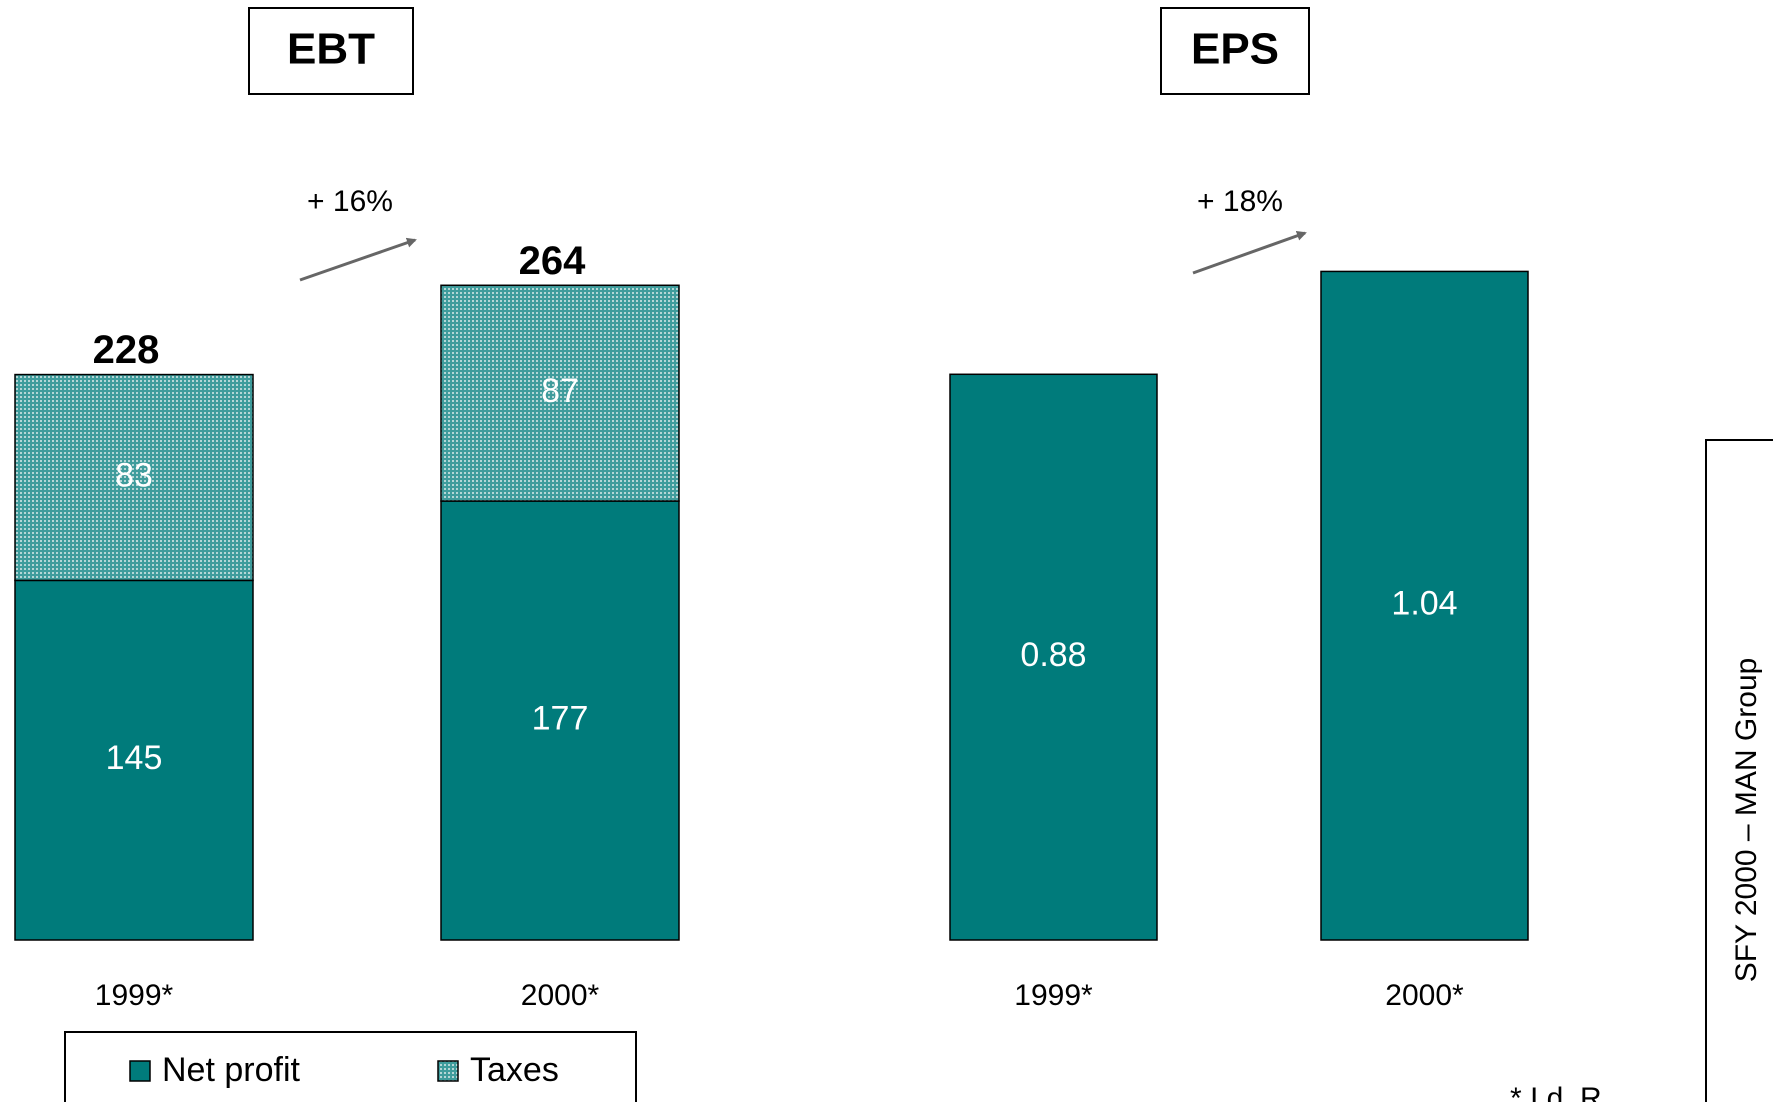  I want to click on chart-title: EPS, so click(1235, 49).